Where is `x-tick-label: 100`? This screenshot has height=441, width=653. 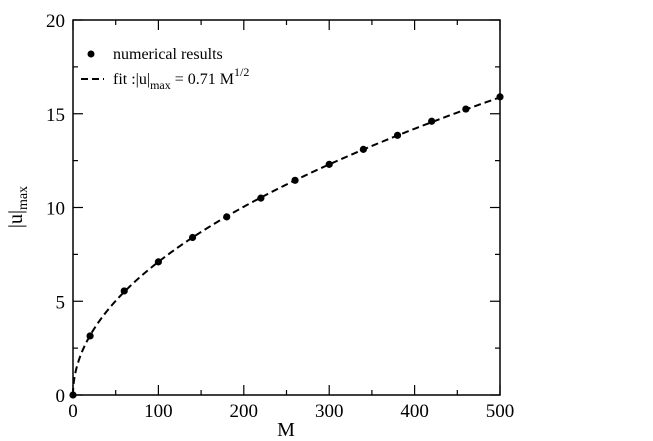
x-tick-label: 100 is located at coordinates (158, 411).